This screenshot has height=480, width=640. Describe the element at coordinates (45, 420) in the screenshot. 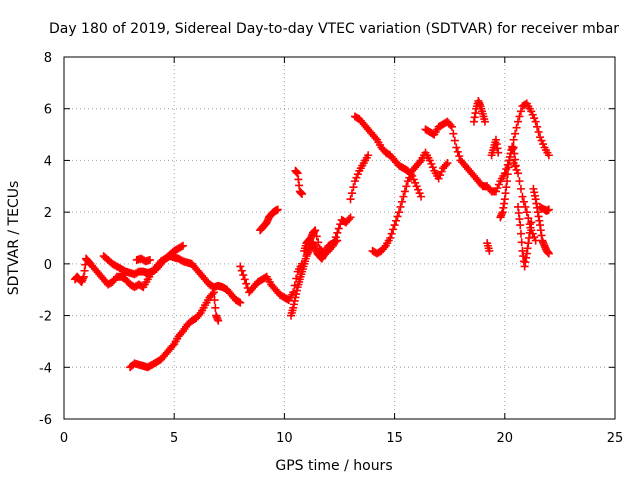

I see `y-tick-label: -6` at that location.